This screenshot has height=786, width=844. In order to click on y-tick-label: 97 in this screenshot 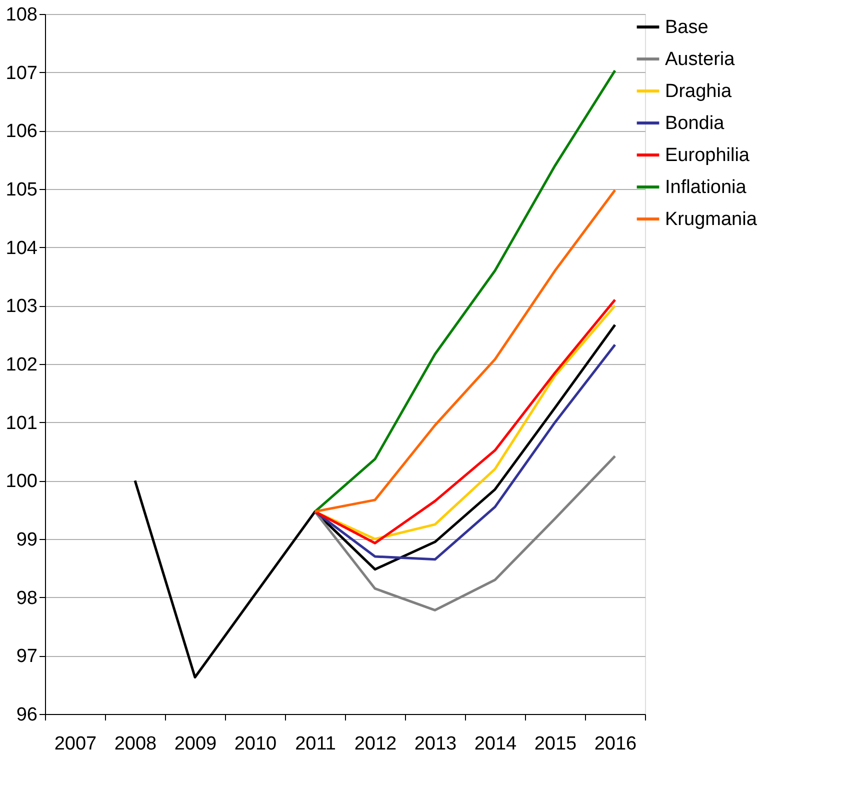, I will do `click(27, 657)`.